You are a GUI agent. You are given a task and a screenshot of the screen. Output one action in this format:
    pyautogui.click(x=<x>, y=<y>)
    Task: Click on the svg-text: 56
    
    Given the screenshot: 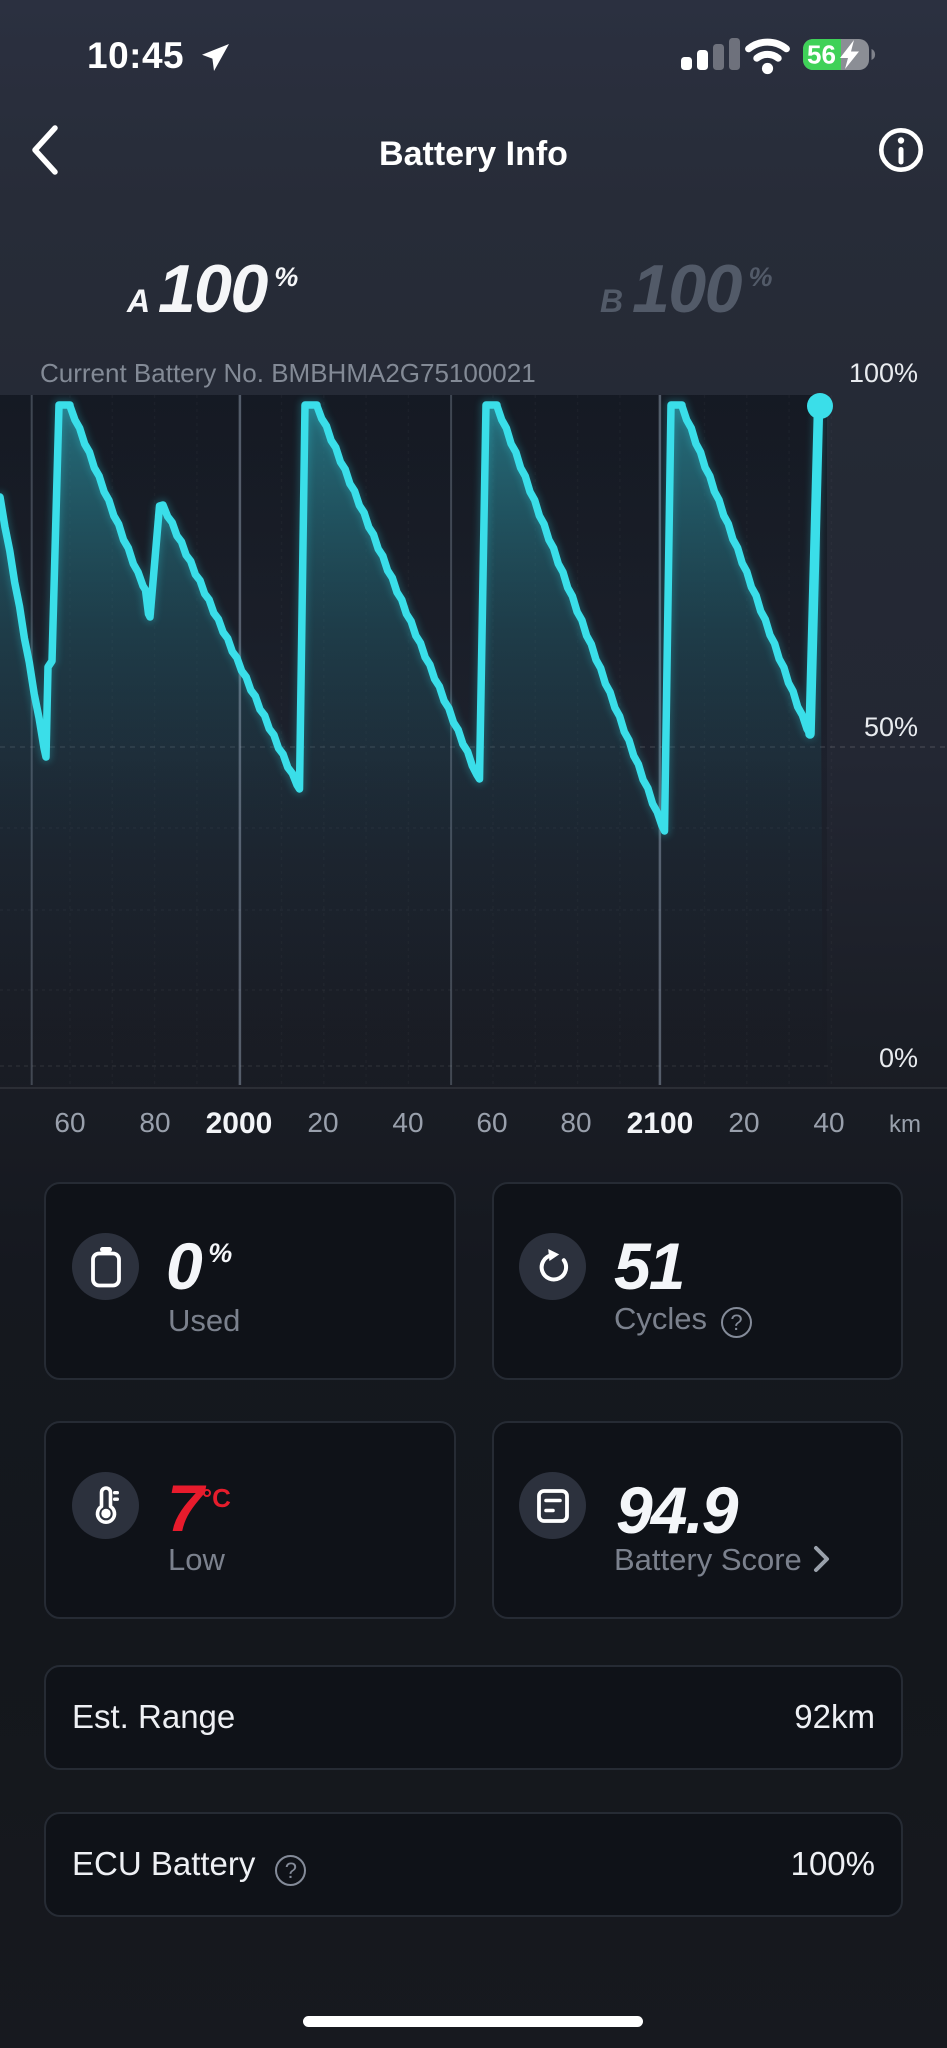 What is the action you would take?
    pyautogui.click(x=821, y=55)
    